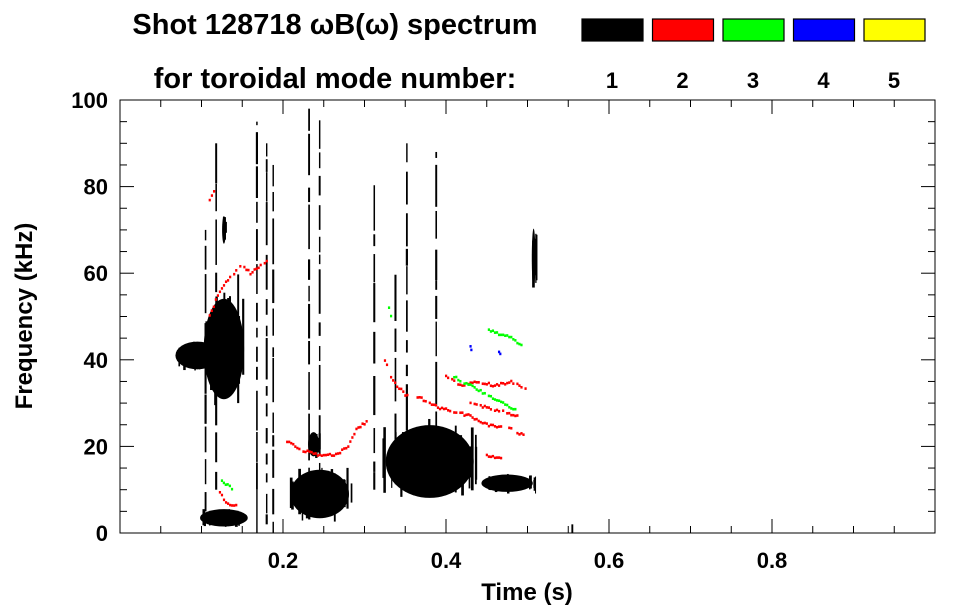  Describe the element at coordinates (89, 100) in the screenshot. I see `y-tick-label: 100` at that location.